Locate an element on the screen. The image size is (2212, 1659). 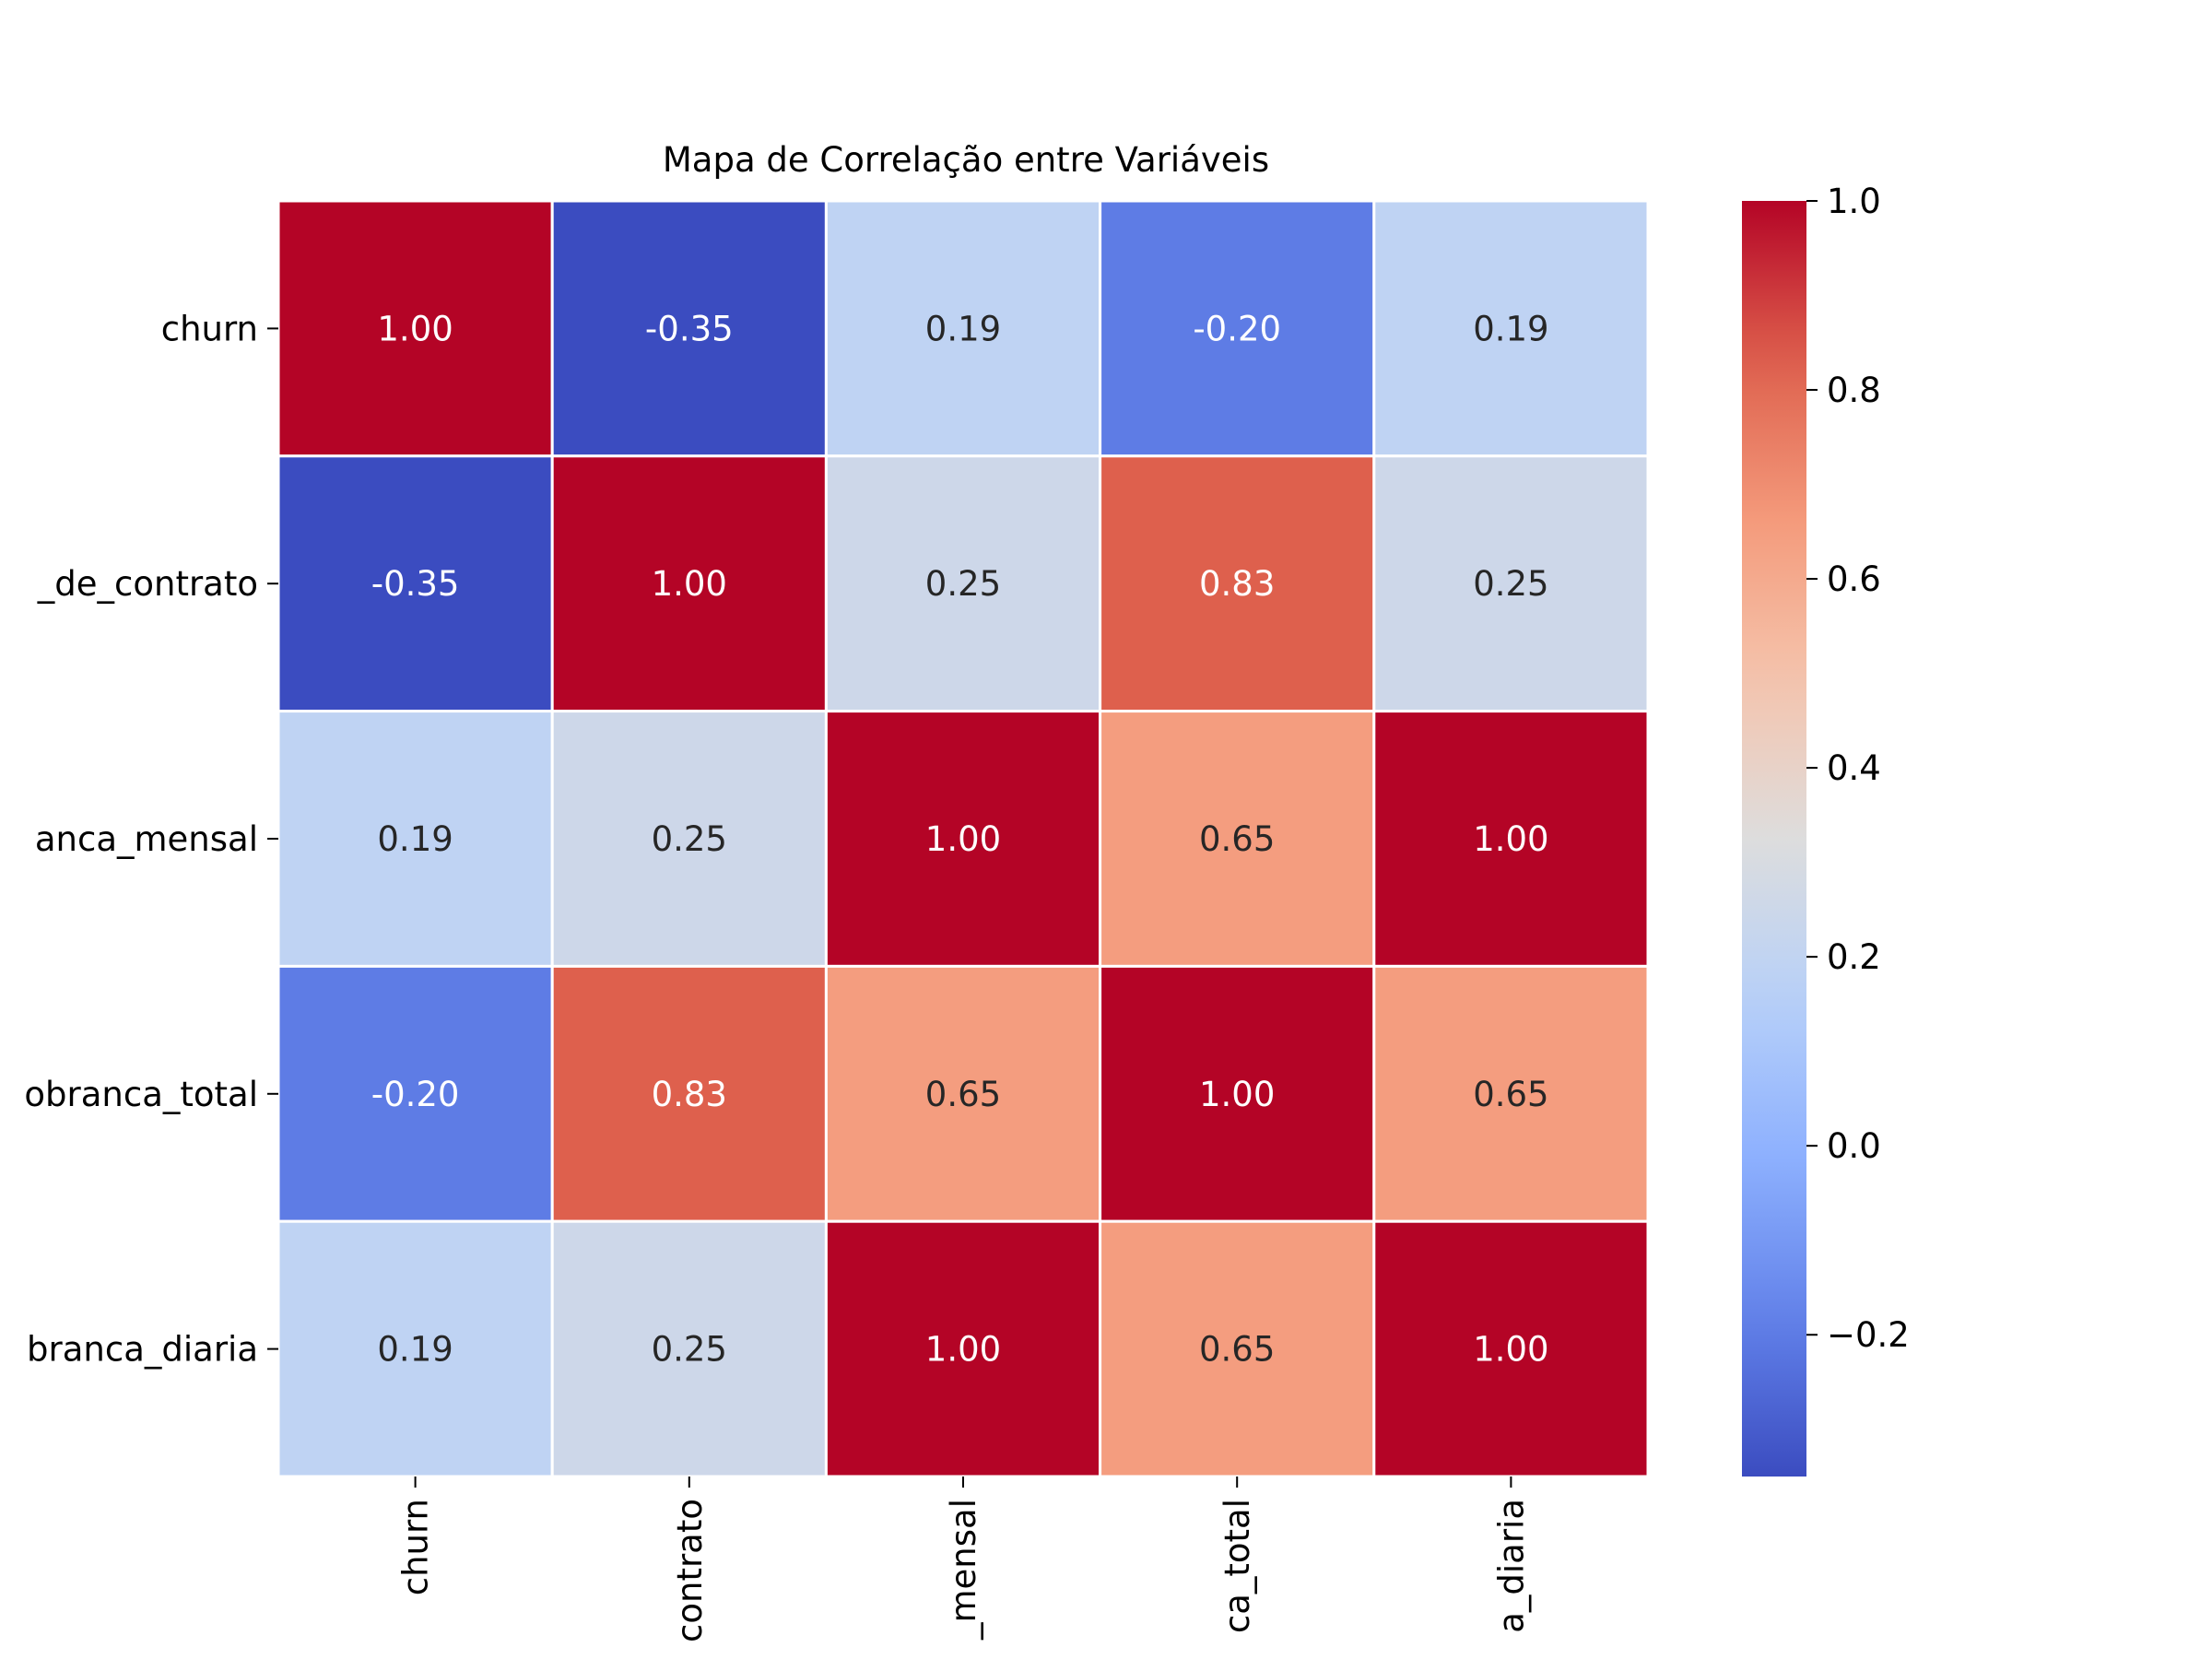
cell-value-label-r1-c4: 0.25 is located at coordinates (1510, 584).